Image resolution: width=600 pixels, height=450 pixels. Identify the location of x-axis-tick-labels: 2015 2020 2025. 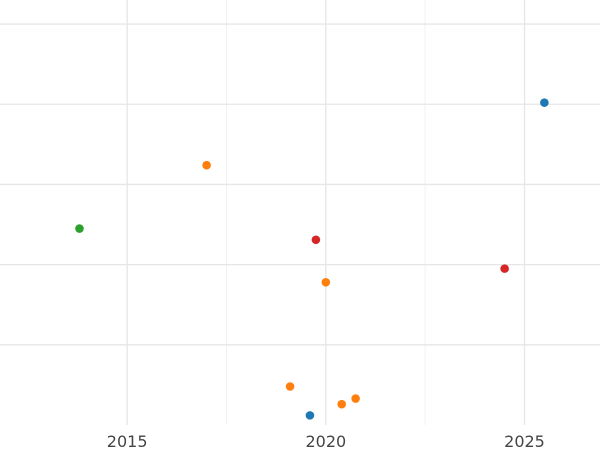
(326, 441).